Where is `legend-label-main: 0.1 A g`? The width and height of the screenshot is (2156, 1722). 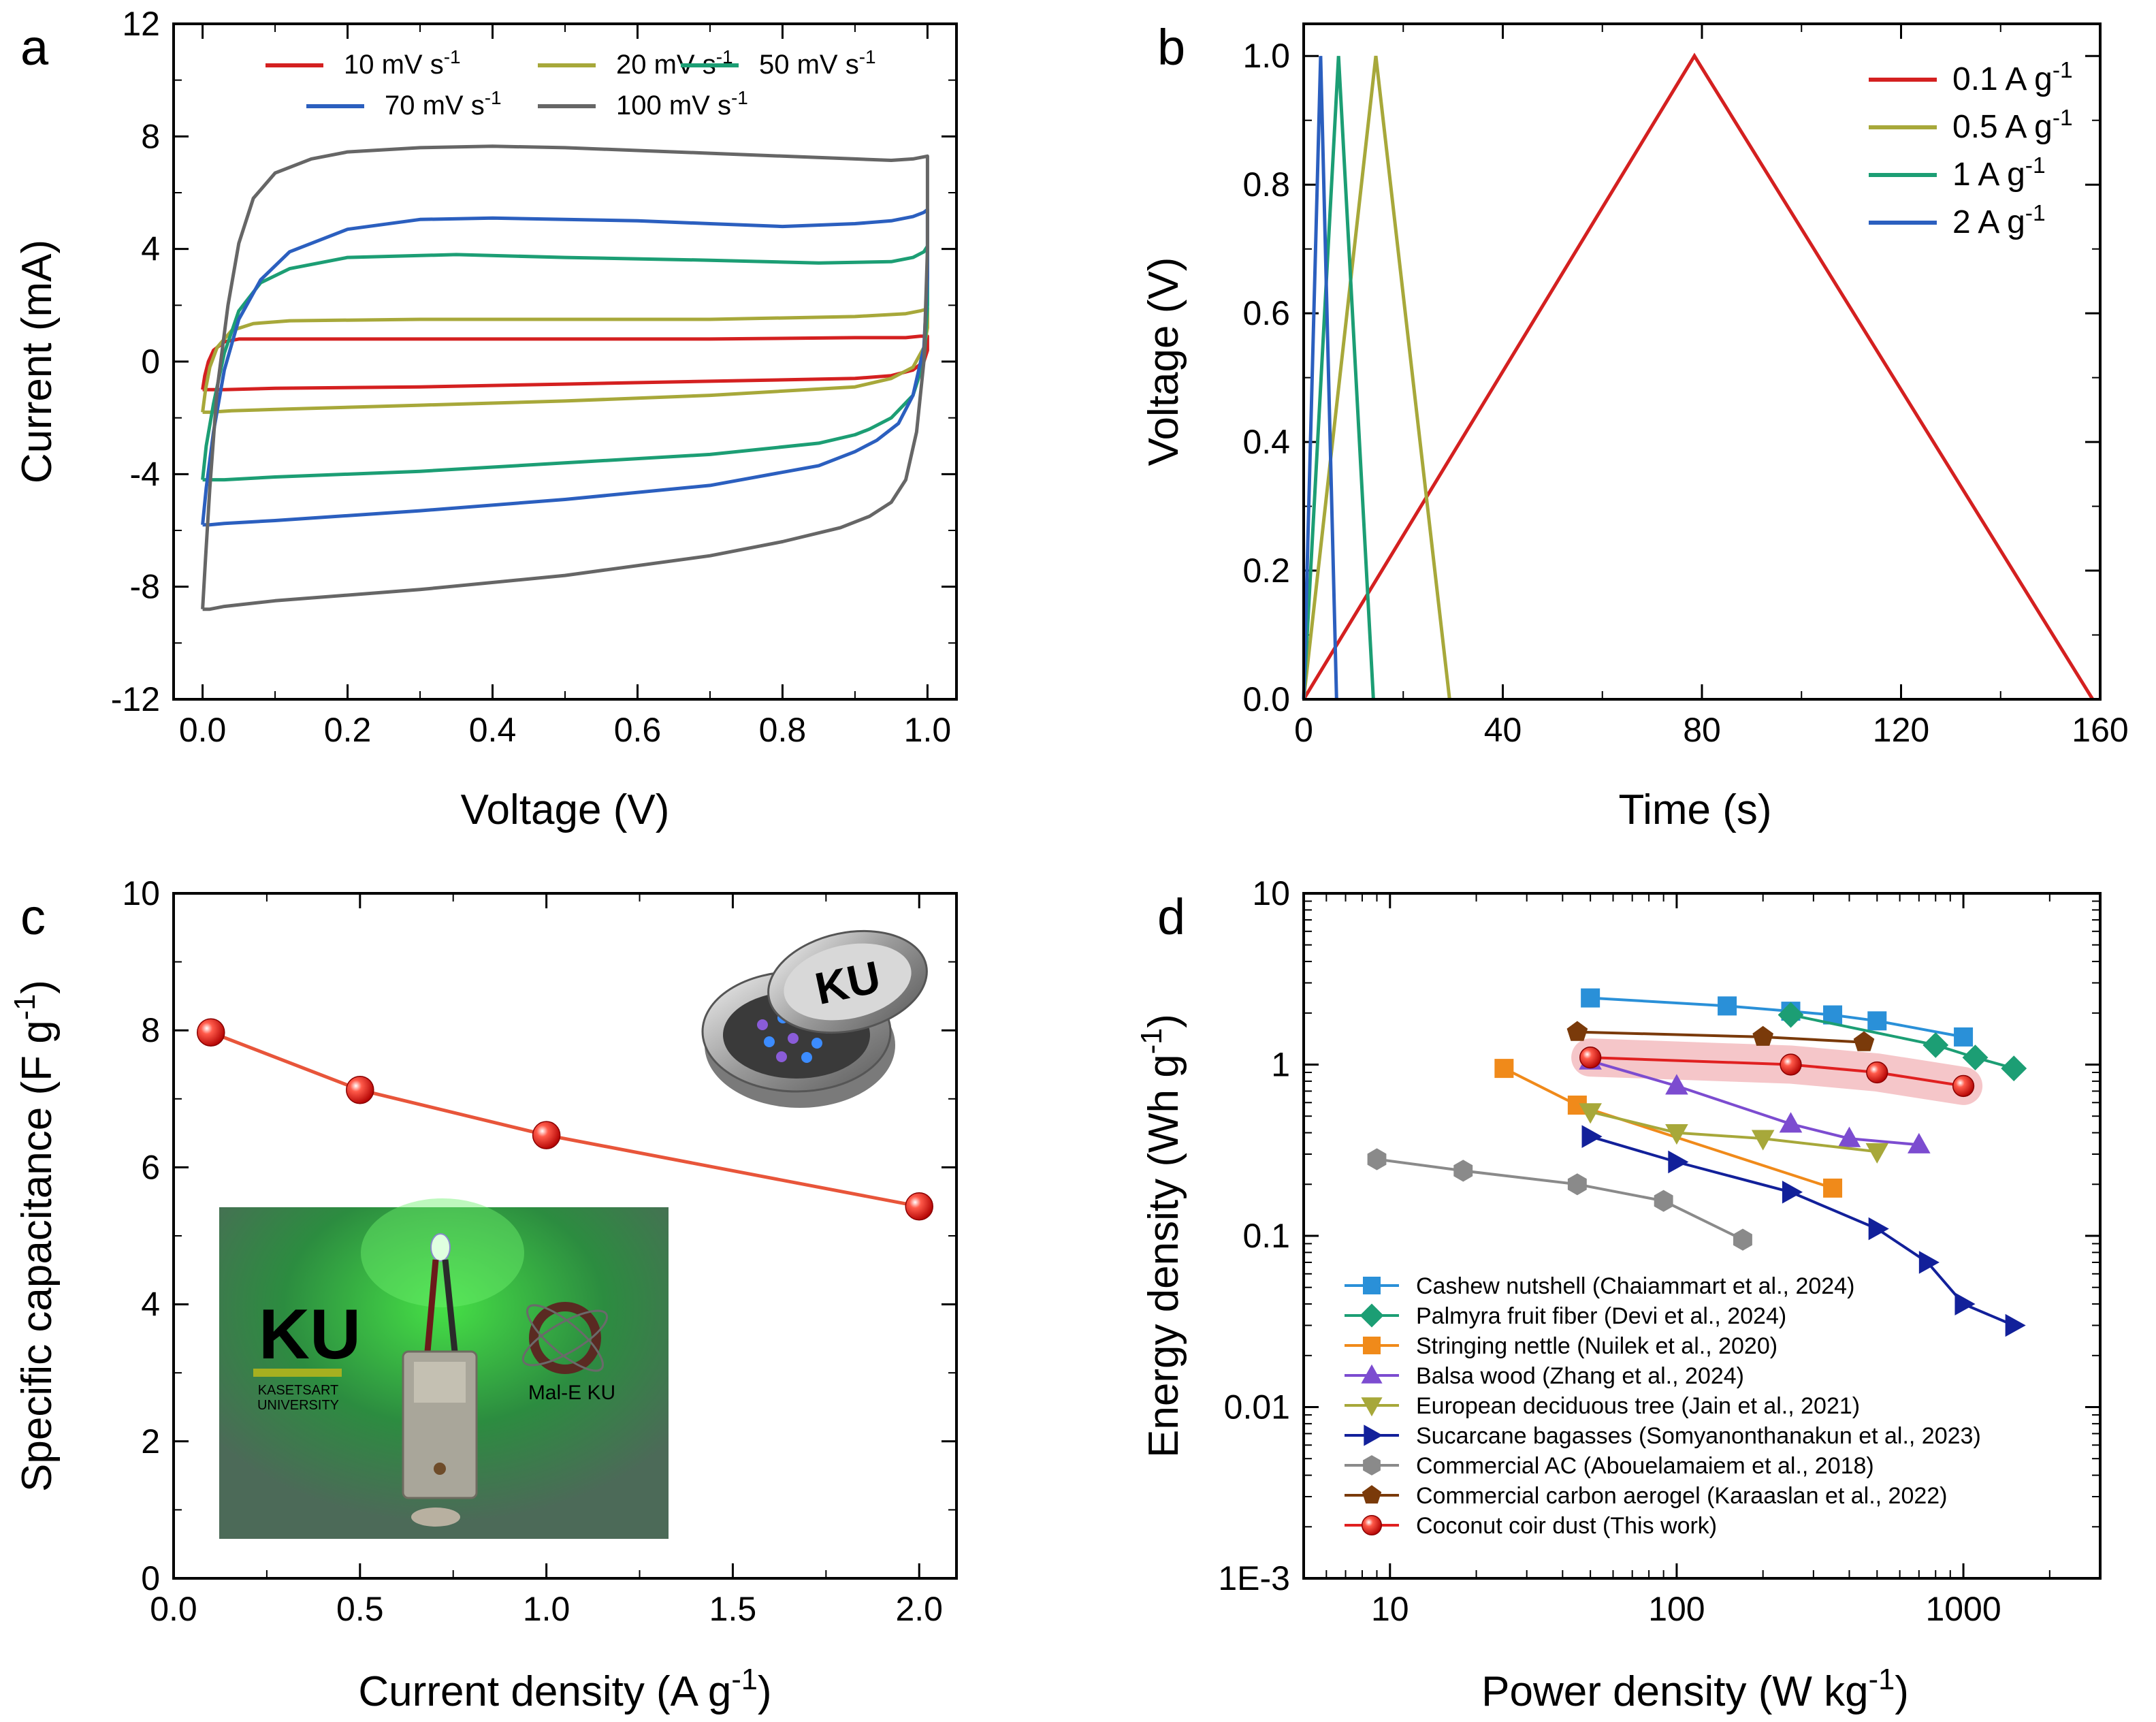
legend-label-main: 0.1 A g is located at coordinates (2003, 79).